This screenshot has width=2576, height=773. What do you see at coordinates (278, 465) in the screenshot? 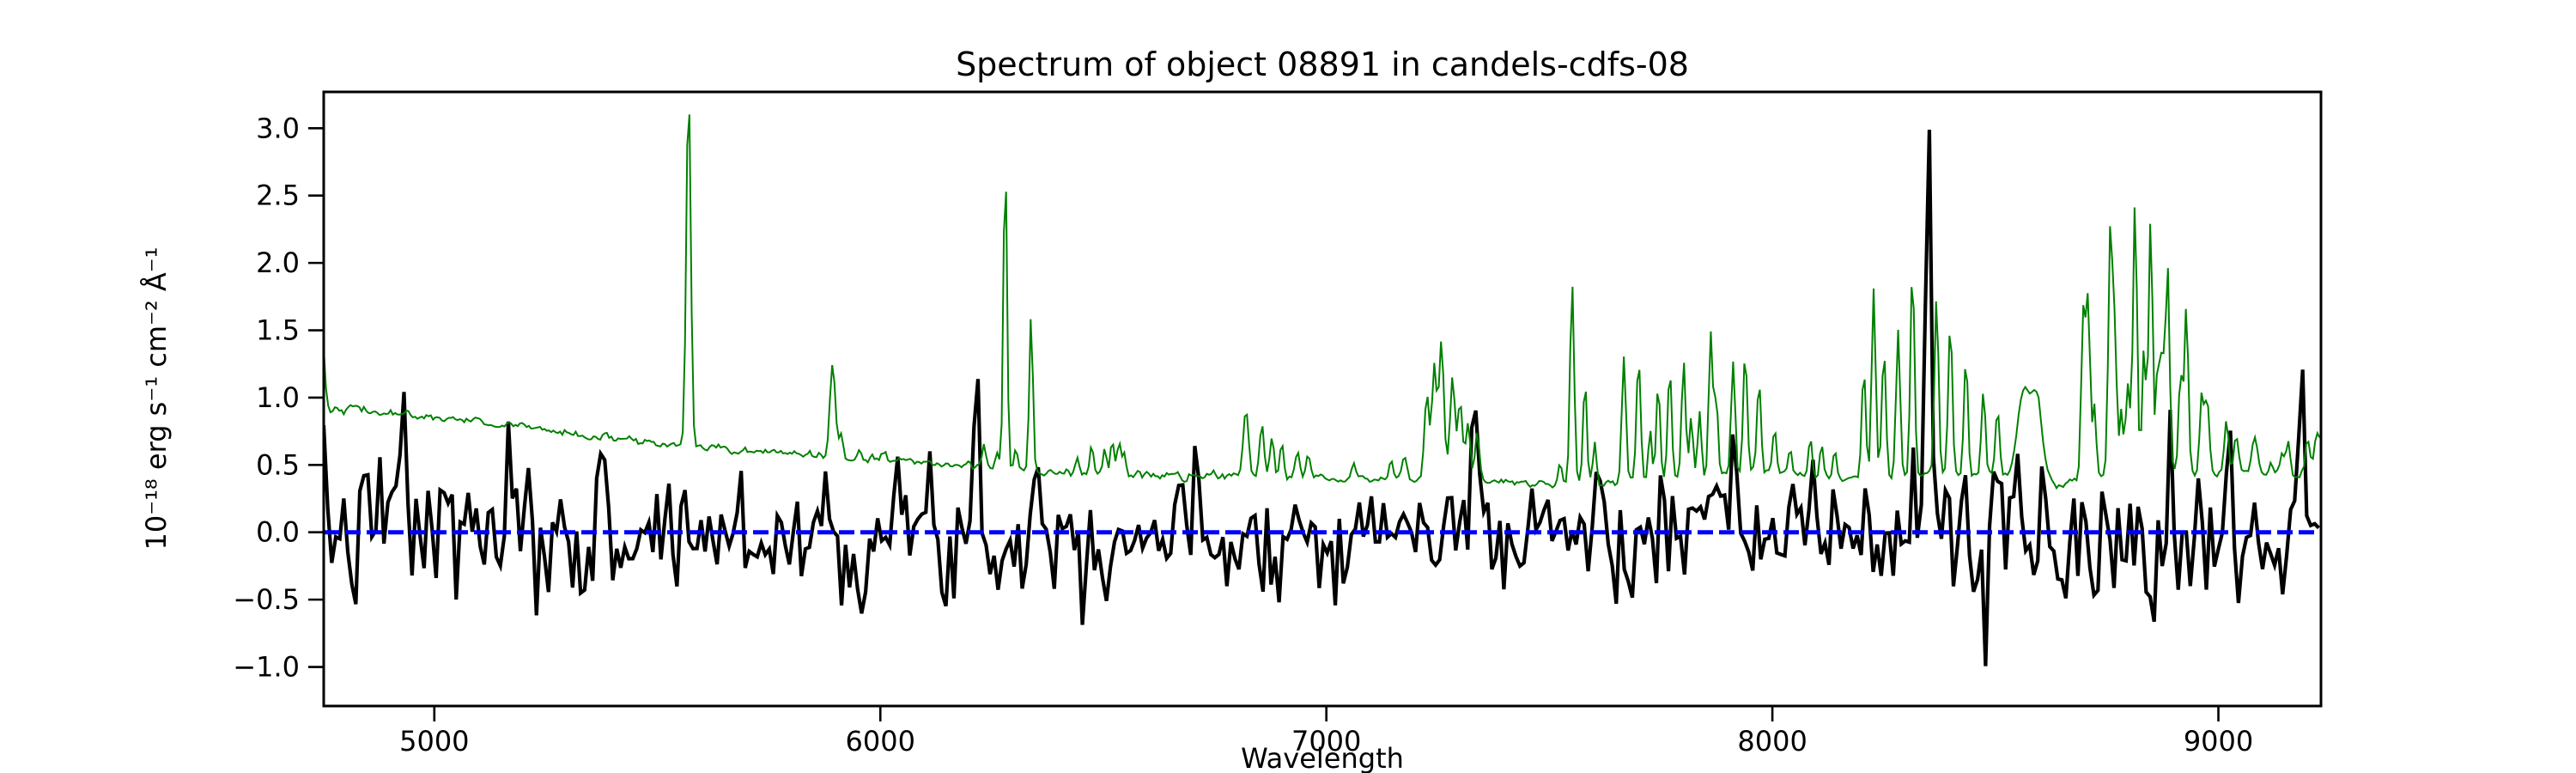
I see `y-tick-label: 0.5` at bounding box center [278, 465].